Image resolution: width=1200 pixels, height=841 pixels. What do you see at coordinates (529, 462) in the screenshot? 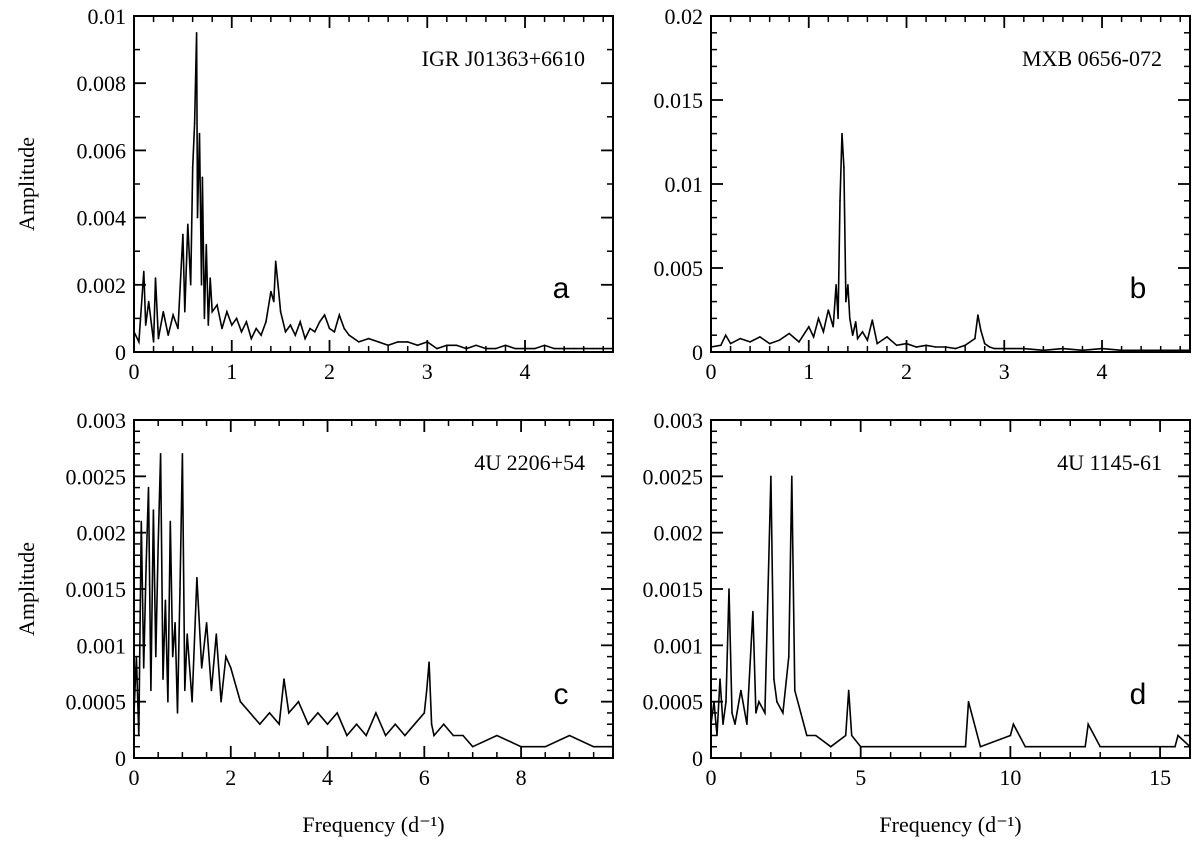
I see `panel-title: 4U 2206+54` at bounding box center [529, 462].